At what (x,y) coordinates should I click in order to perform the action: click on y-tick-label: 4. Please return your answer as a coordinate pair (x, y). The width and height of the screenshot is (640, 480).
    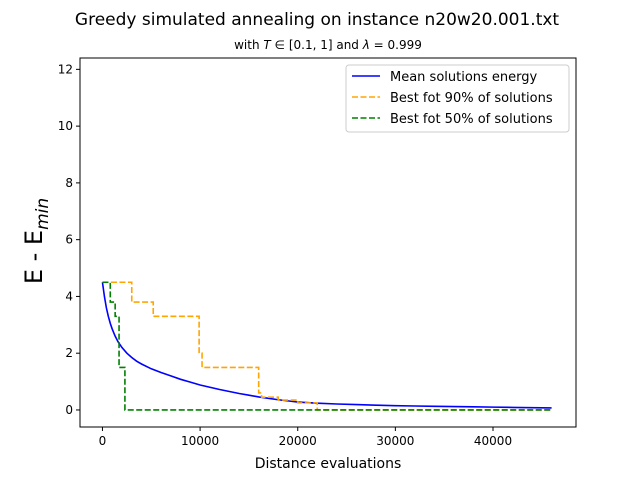
    Looking at the image, I should click on (69, 296).